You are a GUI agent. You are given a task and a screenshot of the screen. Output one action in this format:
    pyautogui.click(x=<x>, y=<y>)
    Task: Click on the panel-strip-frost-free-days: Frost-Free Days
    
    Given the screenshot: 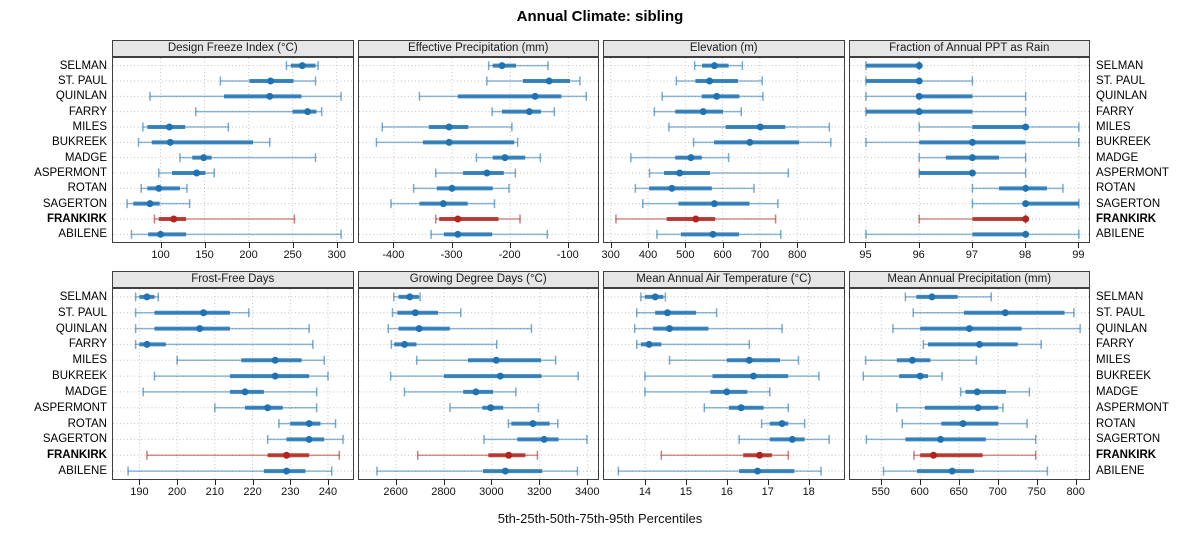 What is the action you would take?
    pyautogui.click(x=233, y=279)
    